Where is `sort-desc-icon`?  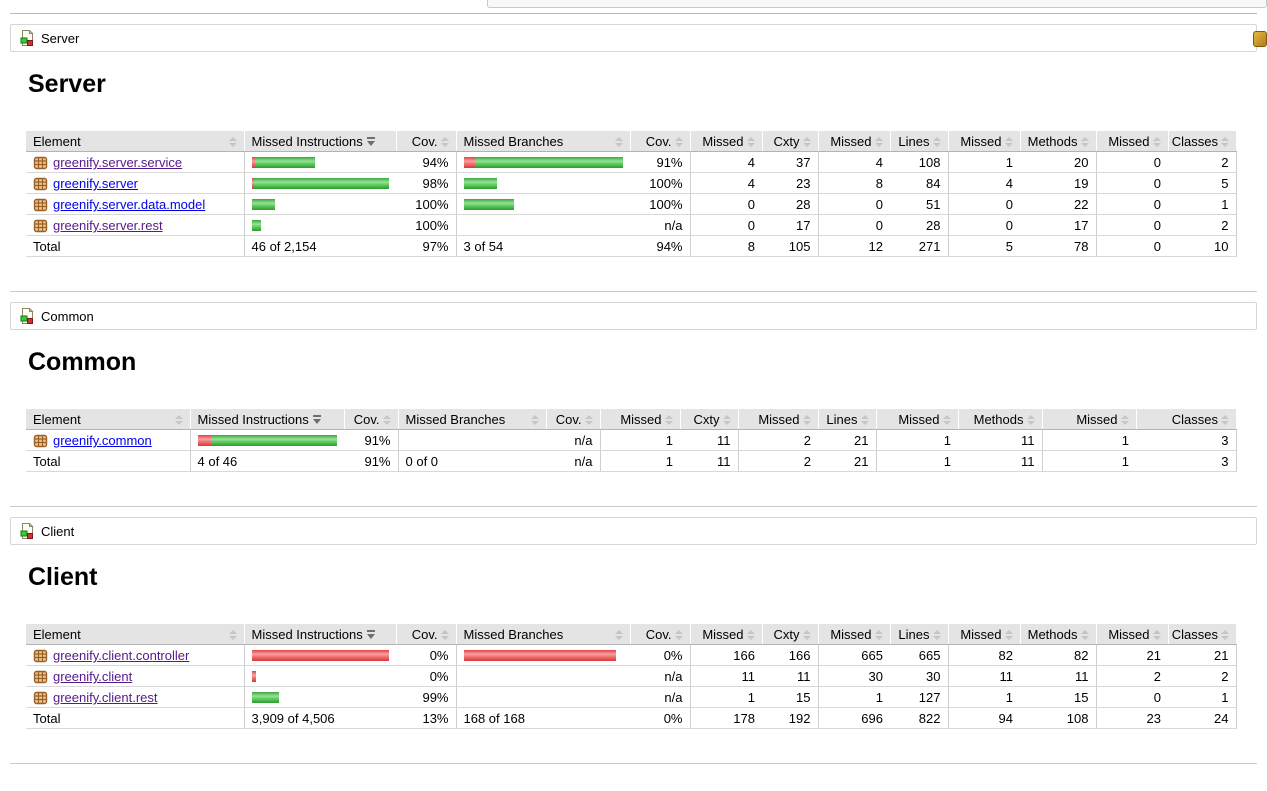 sort-desc-icon is located at coordinates (370, 141).